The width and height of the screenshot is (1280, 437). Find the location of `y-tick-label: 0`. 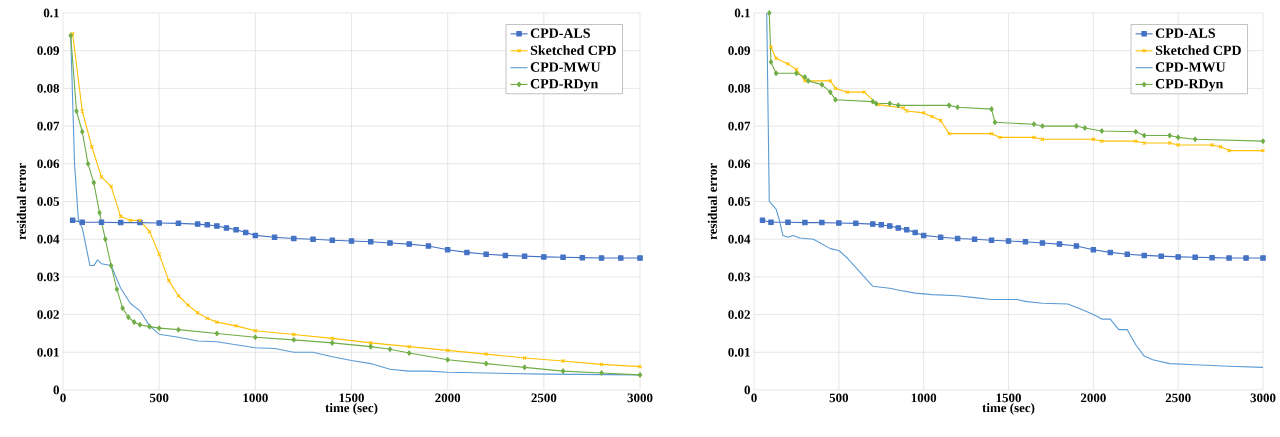

y-tick-label: 0 is located at coordinates (747, 390).